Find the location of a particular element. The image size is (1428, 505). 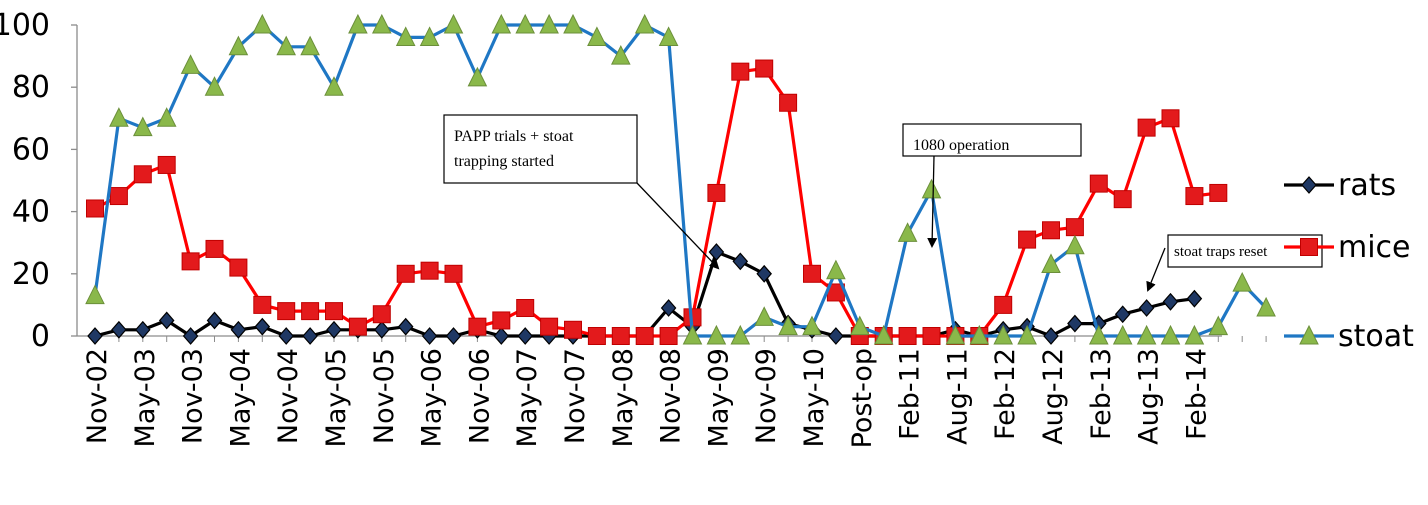

y-tick-label: 80 is located at coordinates (31, 87).